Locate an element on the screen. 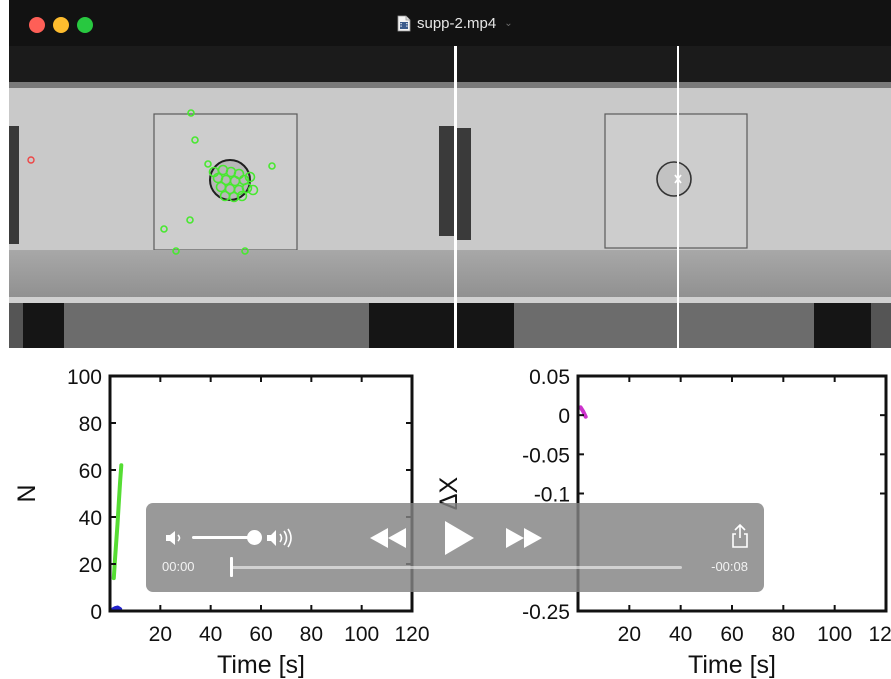  y-tick-label: 100 is located at coordinates (84, 377).